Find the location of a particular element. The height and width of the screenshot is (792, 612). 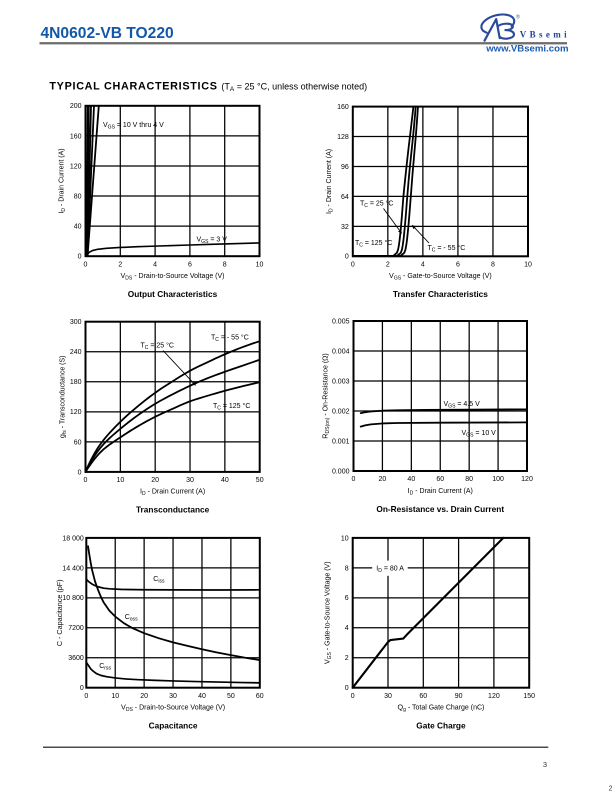

svg-text: 10 800 is located at coordinates (73, 598).